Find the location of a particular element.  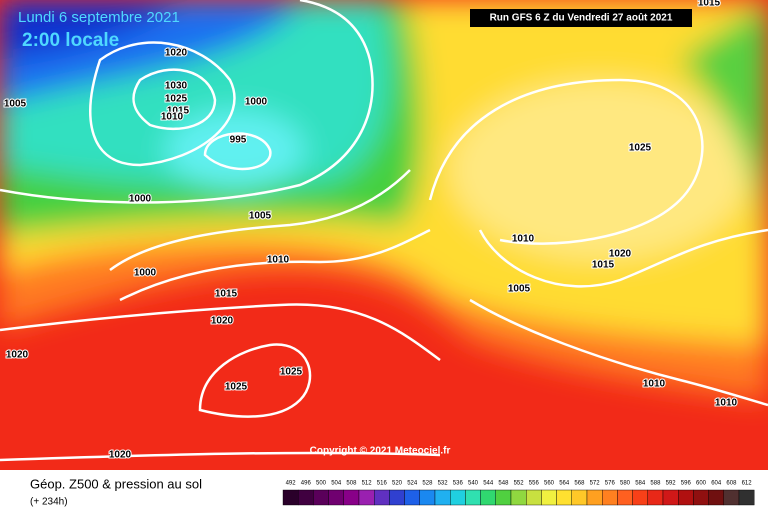

colorbar-label: 524 is located at coordinates (412, 484).